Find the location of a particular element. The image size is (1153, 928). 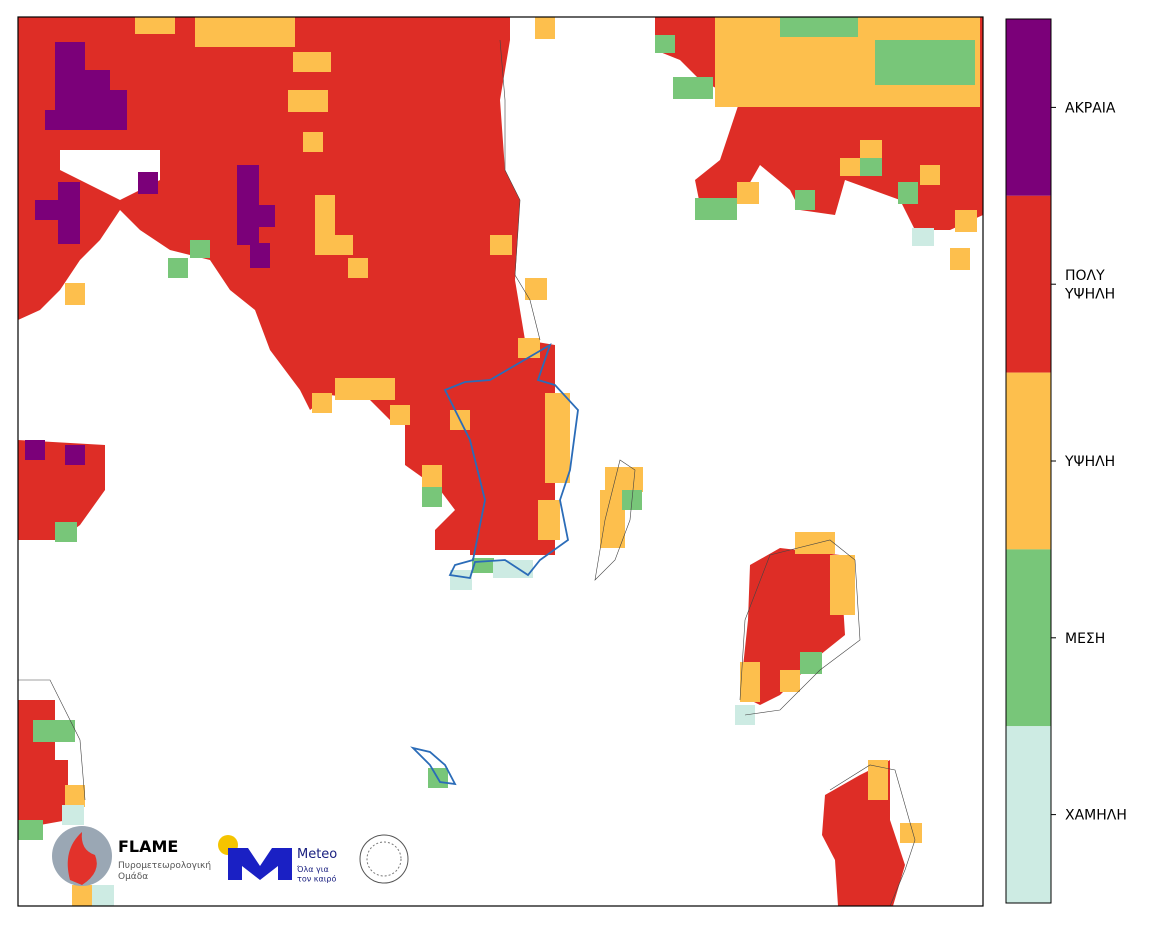

flame-subtitle: Πυρομετεωρολογική Ομάδα is located at coordinates (164, 871).